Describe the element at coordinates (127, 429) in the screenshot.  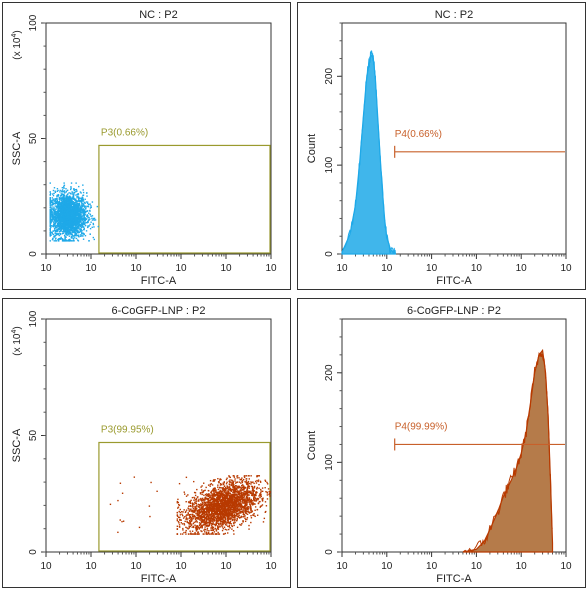
I see `gate-label: P3(99.95%)` at that location.